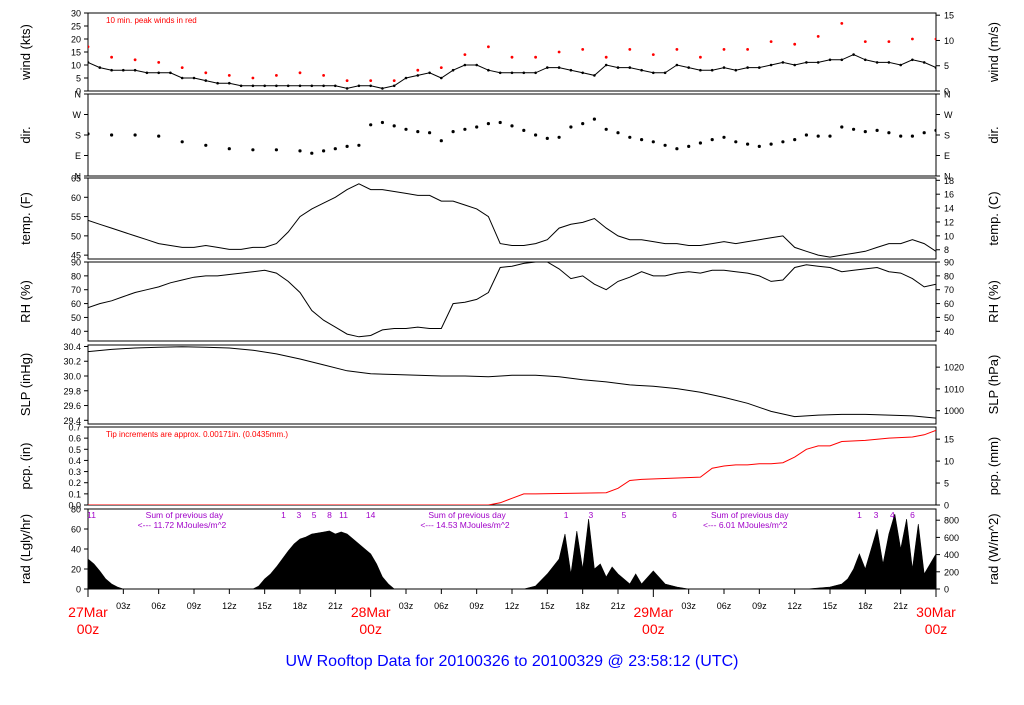 This screenshot has width=1024, height=705. What do you see at coordinates (949, 209) in the screenshot?
I see `temp-right-tick-label: 14` at bounding box center [949, 209].